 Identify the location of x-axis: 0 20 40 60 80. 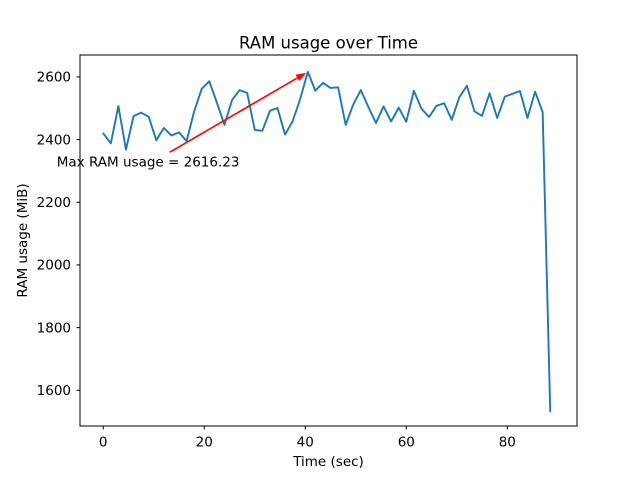
(307, 438).